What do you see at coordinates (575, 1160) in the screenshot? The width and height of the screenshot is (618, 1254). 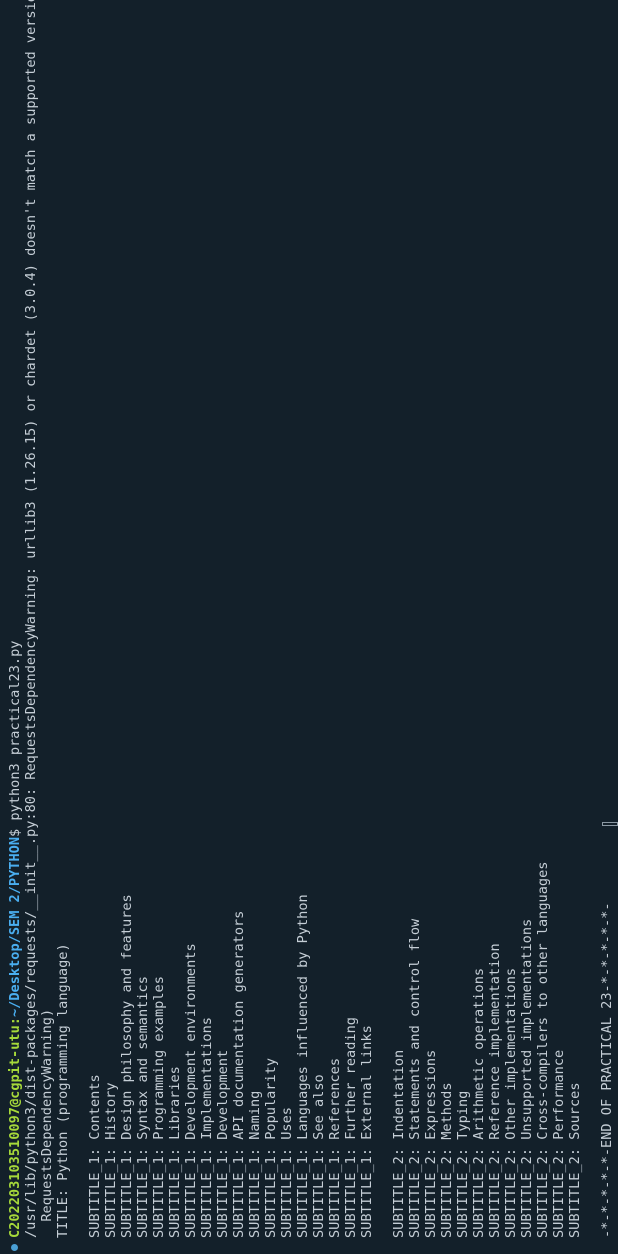 I see `subtitle-line: SUBTITLE_2: Sources` at bounding box center [575, 1160].